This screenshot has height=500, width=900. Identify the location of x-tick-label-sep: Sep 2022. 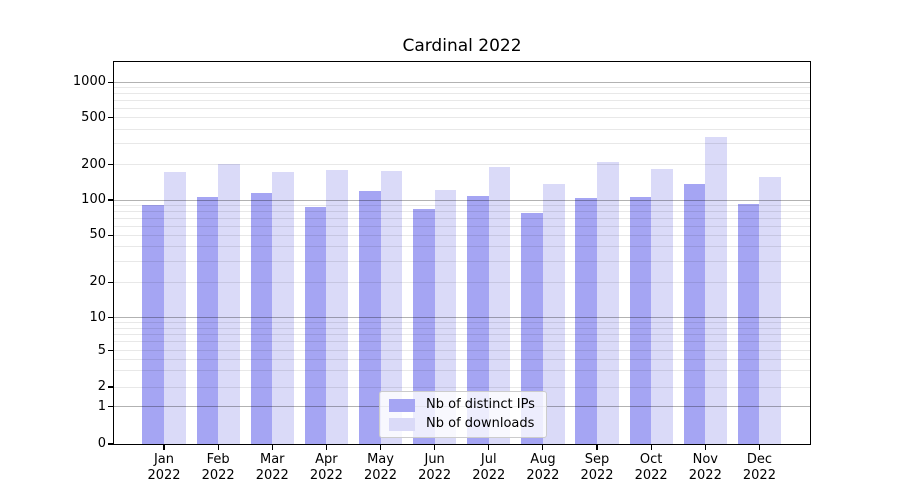
(597, 467).